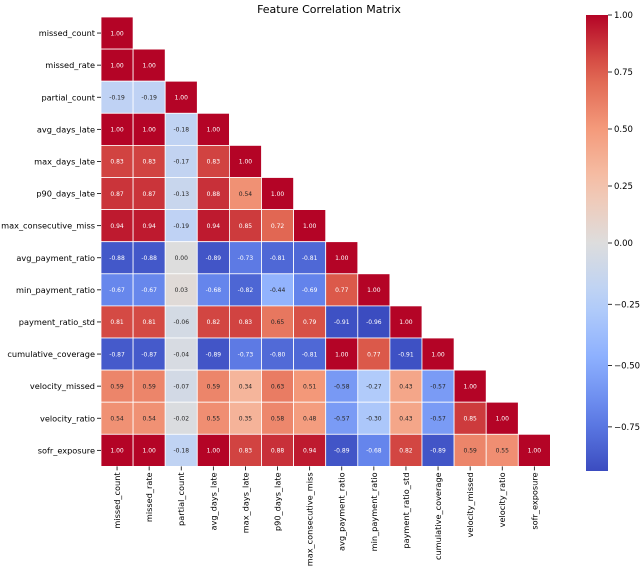  I want to click on cell-value-label: 0.79, so click(310, 322).